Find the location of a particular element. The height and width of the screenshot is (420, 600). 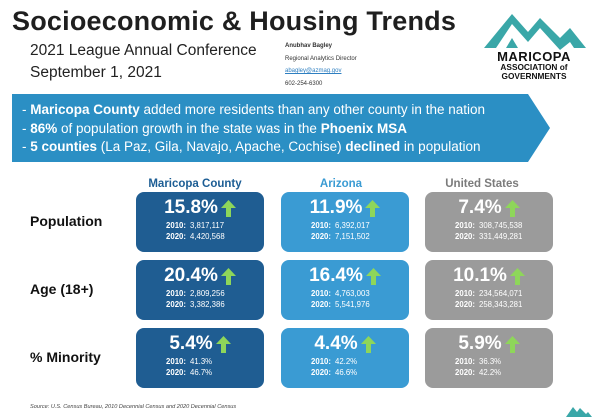

stat-card-minority-us: 5.9% 2010: 36.3% 2020: 42.2% is located at coordinates (489, 358).